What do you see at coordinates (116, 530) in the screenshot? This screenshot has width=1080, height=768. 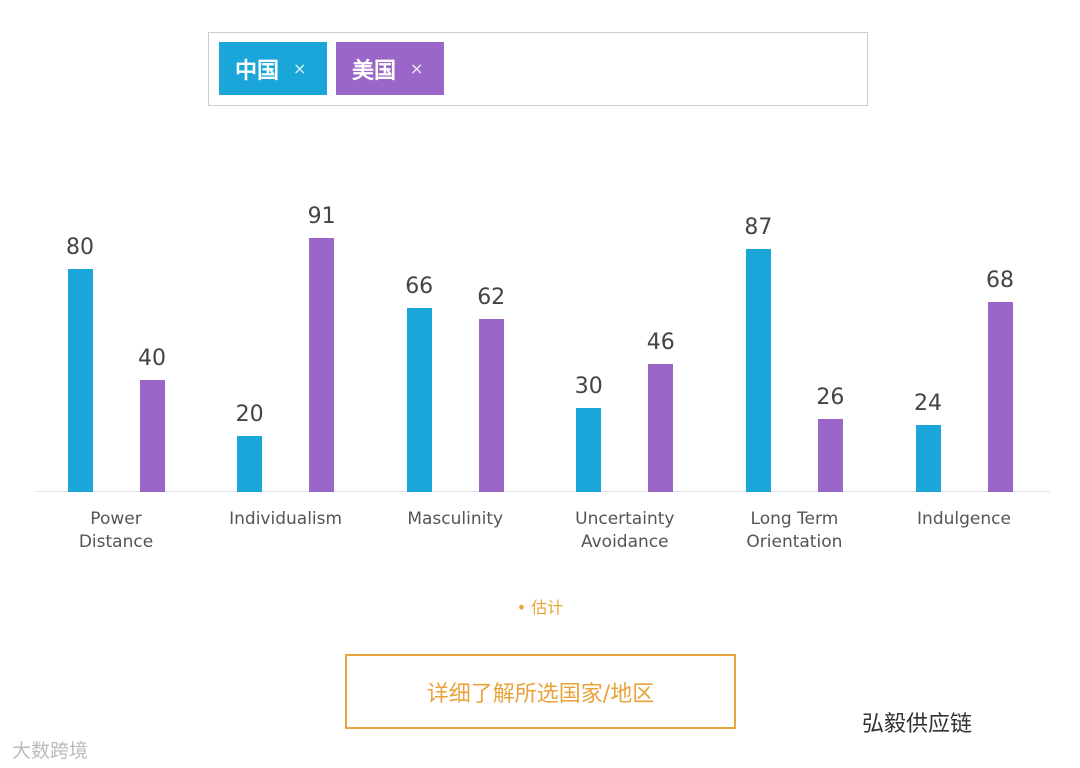 I see `x-tick-label: Power Distance` at bounding box center [116, 530].